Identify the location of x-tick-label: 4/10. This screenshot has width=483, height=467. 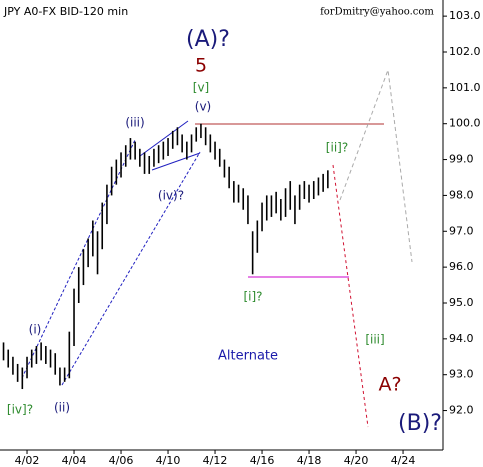
(168, 460).